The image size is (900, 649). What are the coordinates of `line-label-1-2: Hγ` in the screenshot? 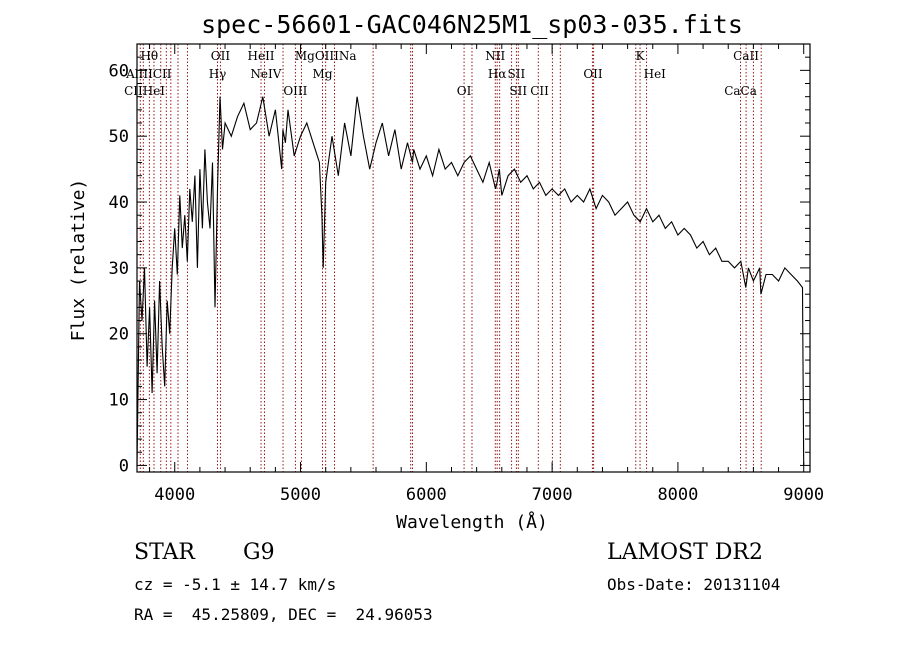 It's located at (218, 74).